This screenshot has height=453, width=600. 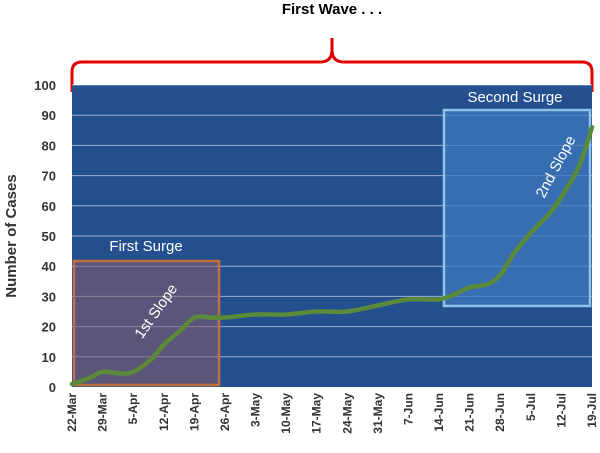 What do you see at coordinates (52, 387) in the screenshot?
I see `y-tick-label: 0` at bounding box center [52, 387].